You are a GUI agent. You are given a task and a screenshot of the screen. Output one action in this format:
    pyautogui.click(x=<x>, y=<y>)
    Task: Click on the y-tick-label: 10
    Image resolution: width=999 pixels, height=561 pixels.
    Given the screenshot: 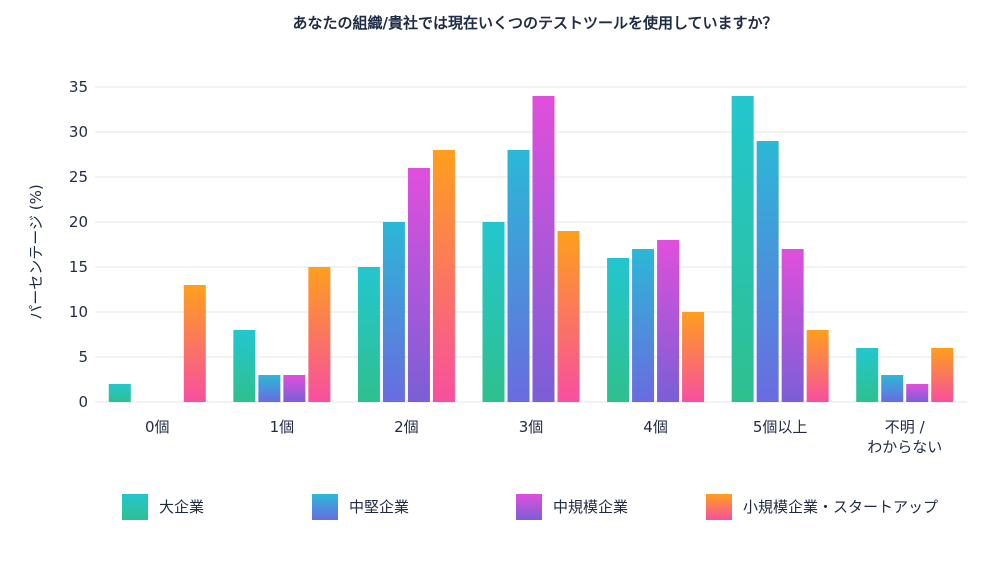 What is the action you would take?
    pyautogui.click(x=78, y=312)
    